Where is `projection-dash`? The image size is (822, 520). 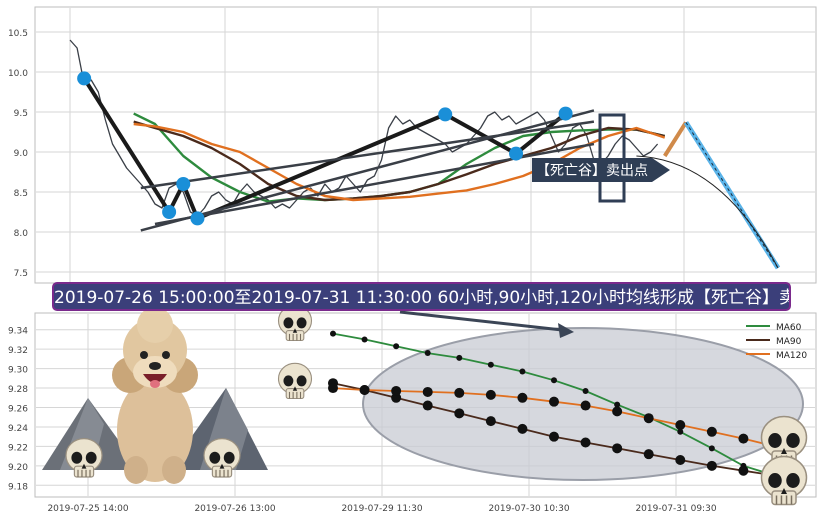 projection-dash is located at coordinates (732, 195).